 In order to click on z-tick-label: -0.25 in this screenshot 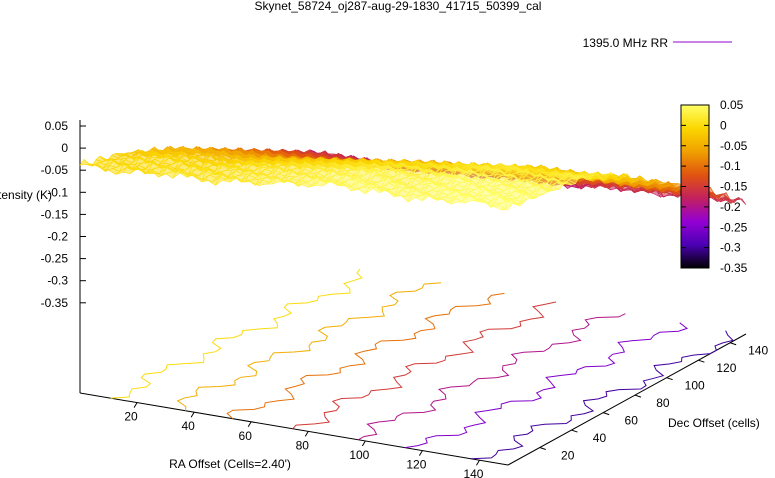, I will do `click(55, 259)`.